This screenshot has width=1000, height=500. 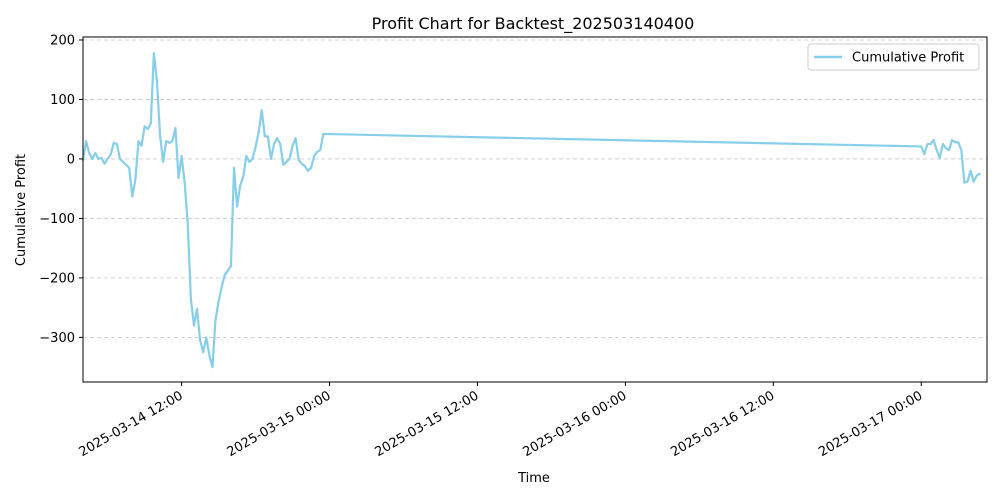 I want to click on legend-label: Cumulative Profit, so click(x=908, y=58).